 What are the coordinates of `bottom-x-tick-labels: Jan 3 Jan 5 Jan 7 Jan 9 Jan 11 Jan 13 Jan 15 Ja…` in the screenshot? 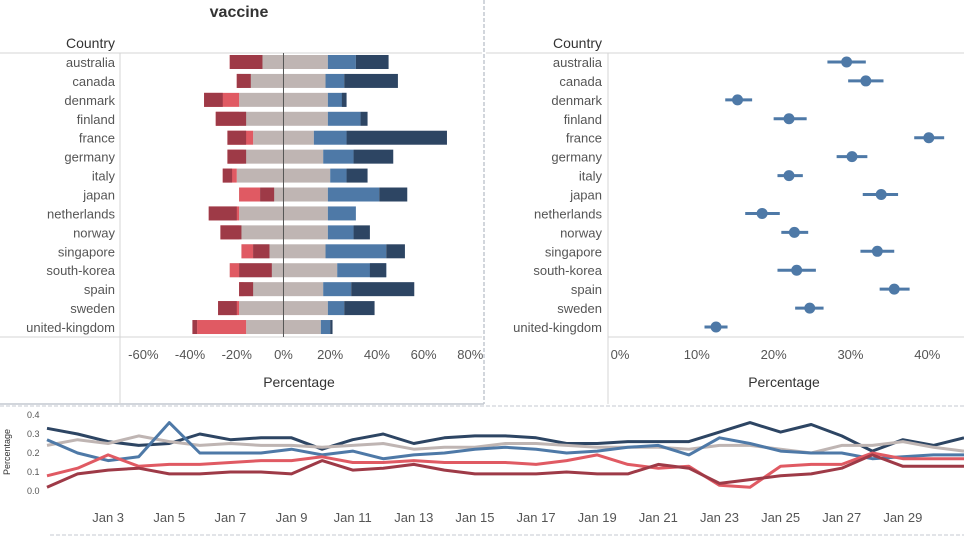 It's located at (507, 517).